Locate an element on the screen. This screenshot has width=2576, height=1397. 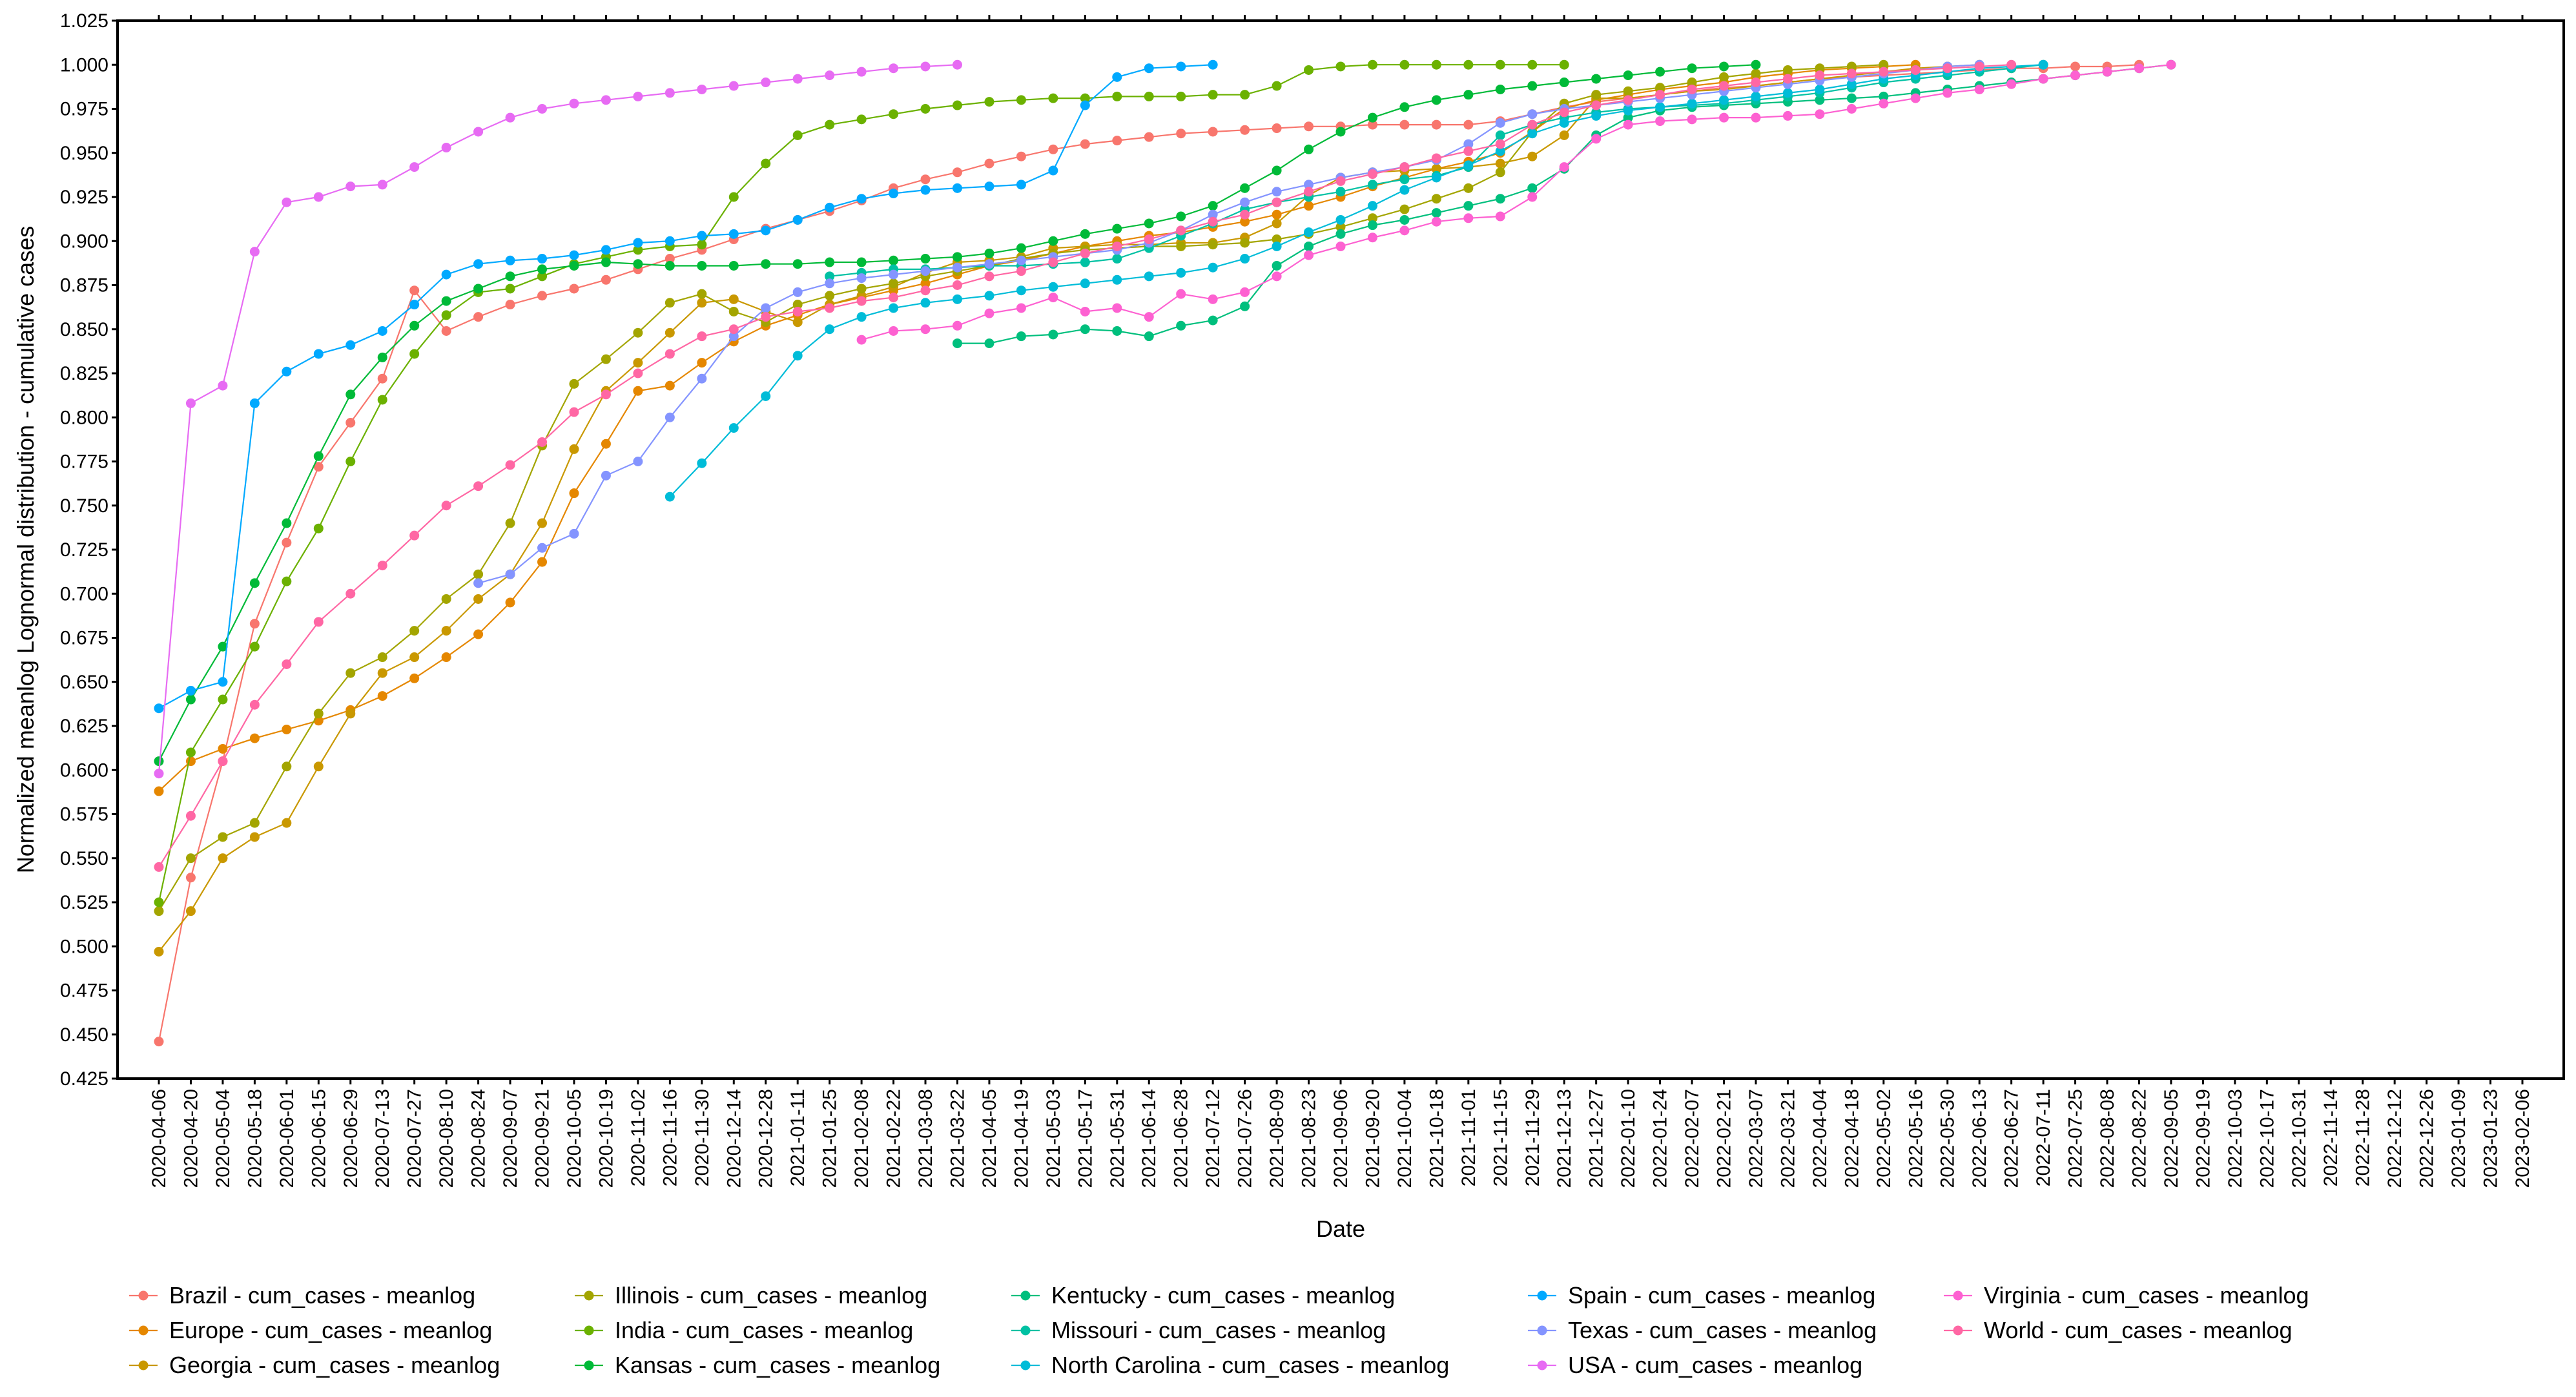
y-tick-label: 0.425 is located at coordinates (84, 1079).